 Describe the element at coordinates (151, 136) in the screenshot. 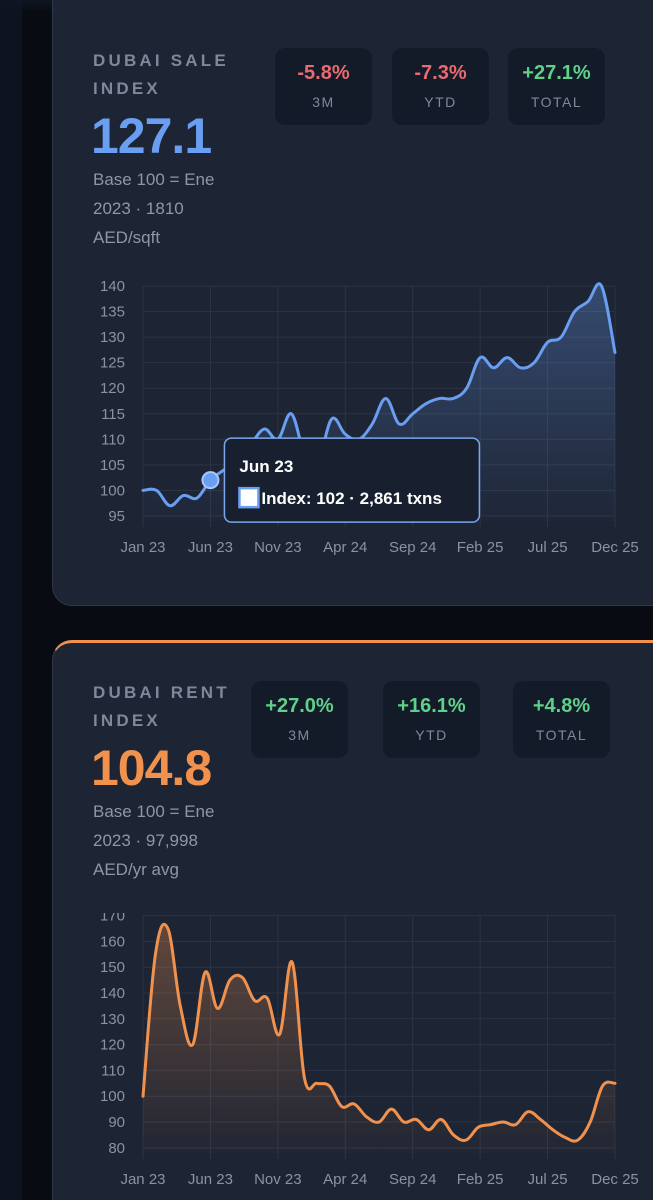

I see `sale-index-value: 127.1` at that location.